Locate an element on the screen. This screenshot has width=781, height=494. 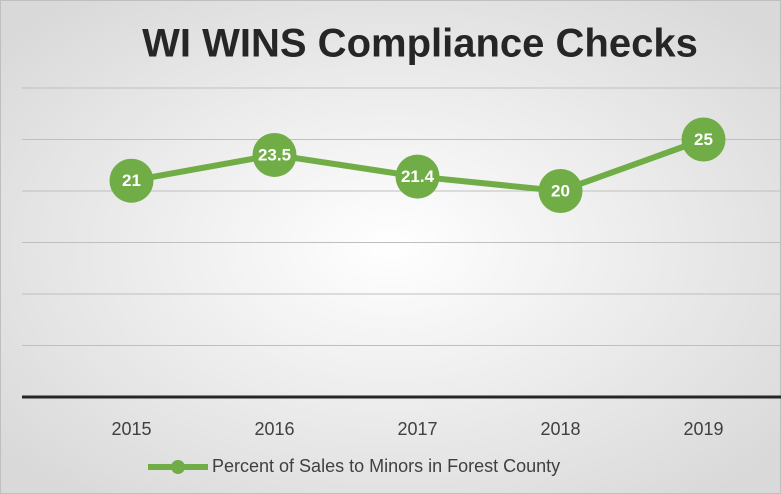
data-label: 21 is located at coordinates (131, 180).